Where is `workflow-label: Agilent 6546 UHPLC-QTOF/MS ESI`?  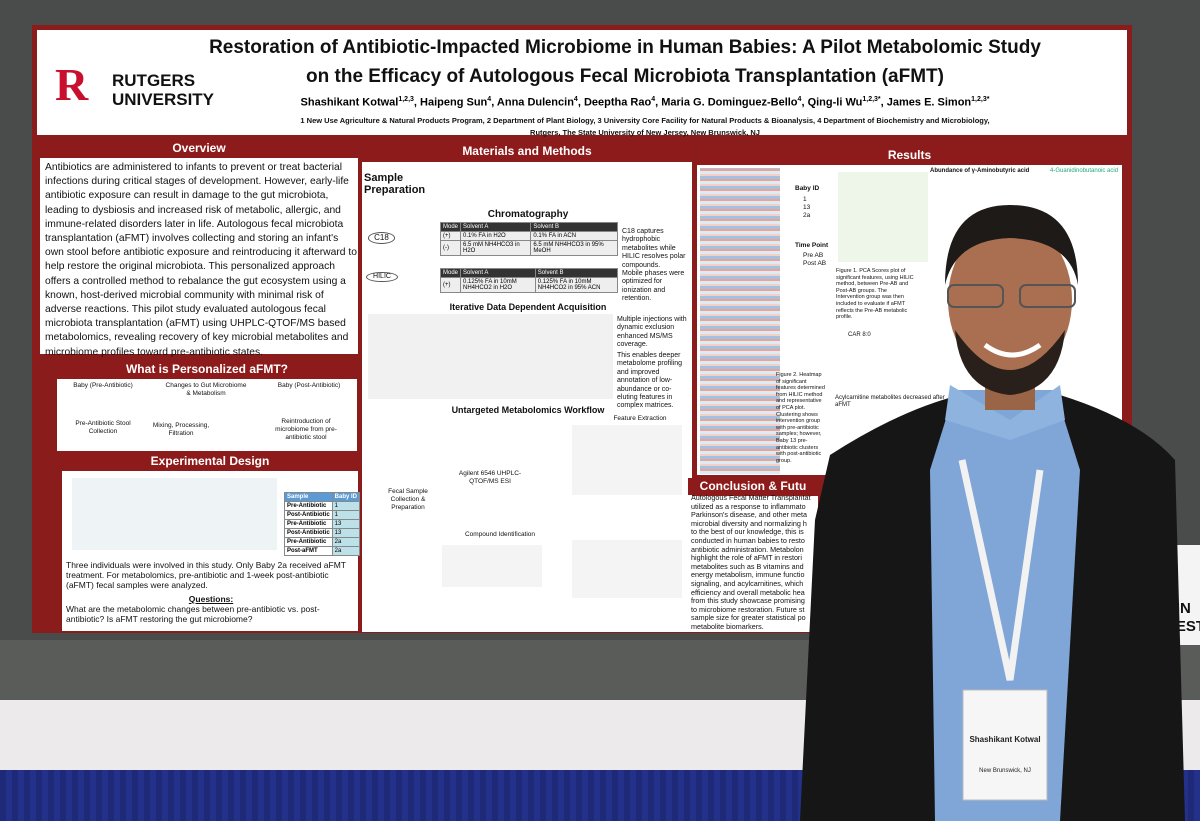
workflow-label: Agilent 6546 UHPLC-QTOF/MS ESI is located at coordinates (490, 477).